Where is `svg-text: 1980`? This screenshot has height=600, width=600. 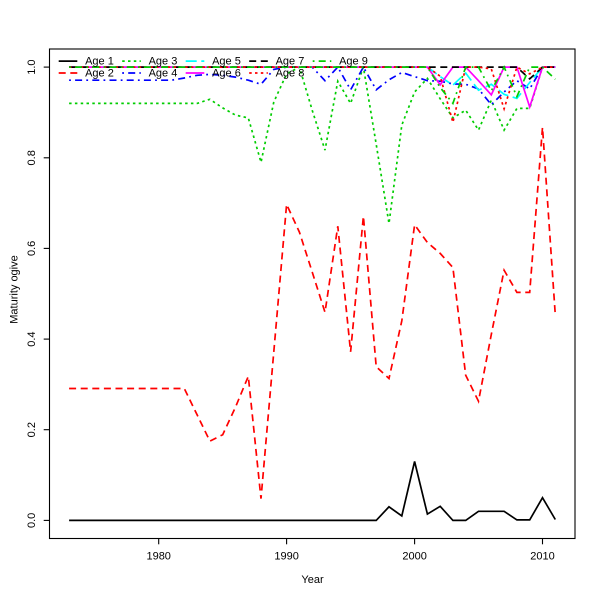 svg-text: 1980 is located at coordinates (158, 556).